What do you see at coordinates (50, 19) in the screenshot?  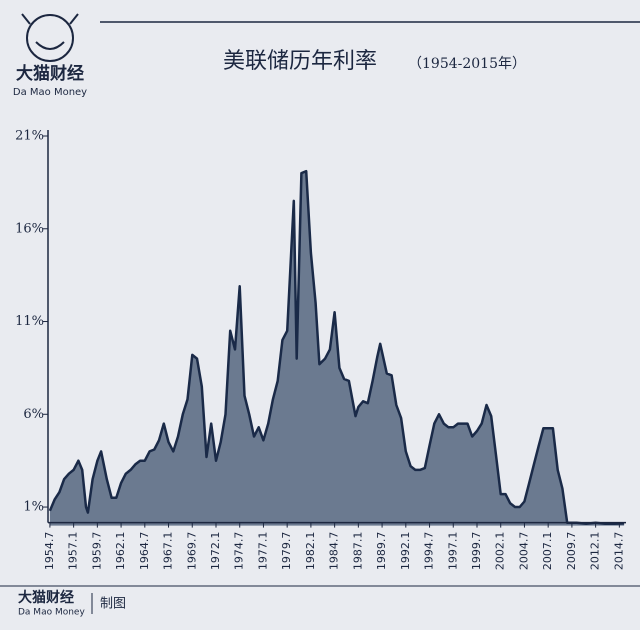 I see `logo-ears` at bounding box center [50, 19].